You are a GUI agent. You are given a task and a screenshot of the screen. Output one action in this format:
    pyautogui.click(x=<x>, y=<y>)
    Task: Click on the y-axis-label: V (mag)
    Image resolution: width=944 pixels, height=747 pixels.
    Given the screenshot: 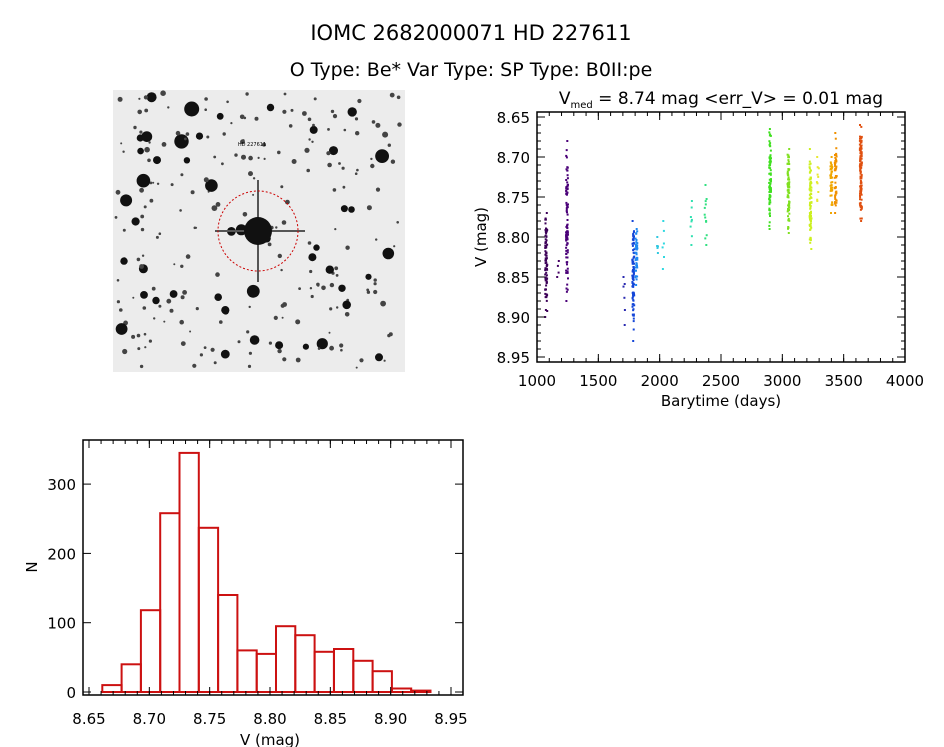 What is the action you would take?
    pyautogui.click(x=481, y=237)
    